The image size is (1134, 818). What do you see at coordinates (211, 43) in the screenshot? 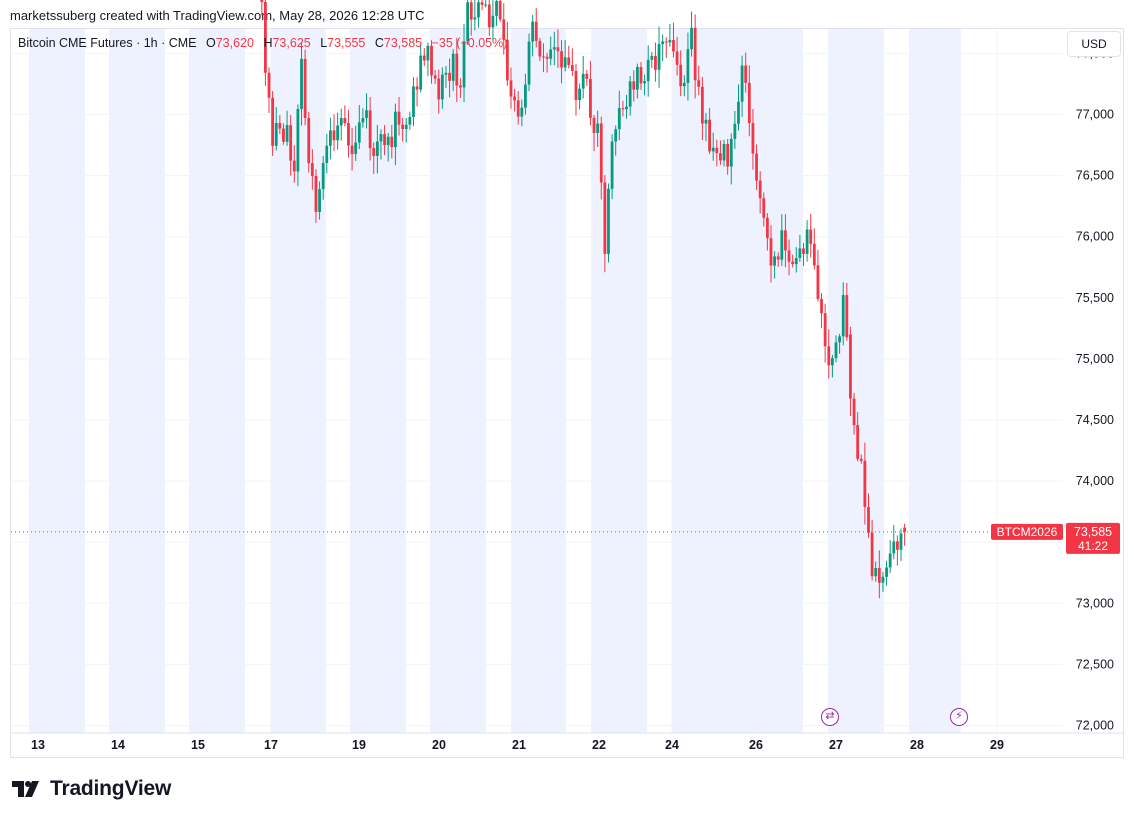
I see `legend-open-label: O` at bounding box center [211, 43].